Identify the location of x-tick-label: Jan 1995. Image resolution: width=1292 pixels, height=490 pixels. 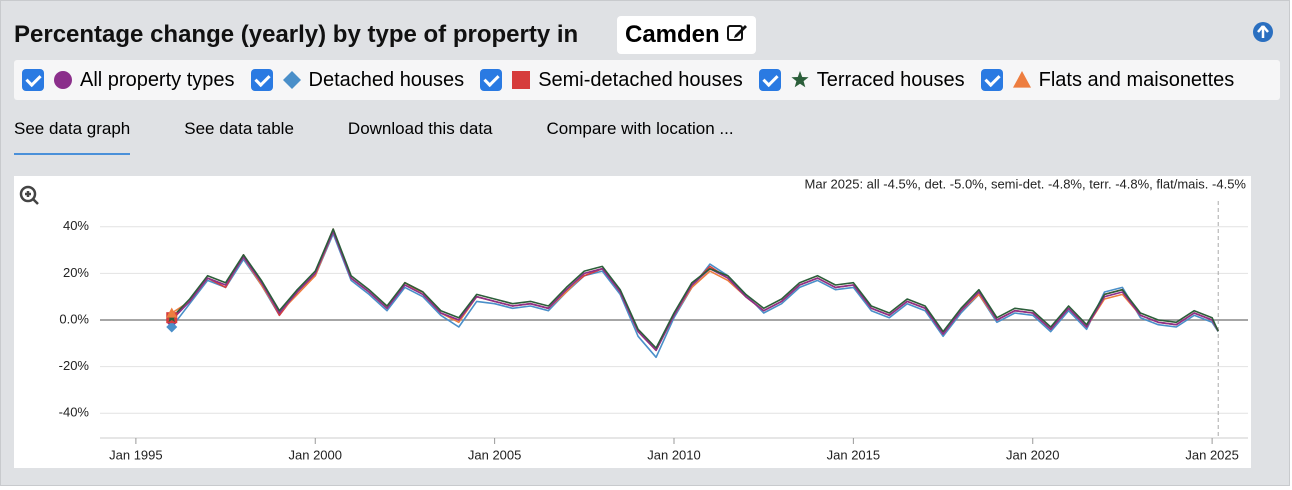
(136, 454).